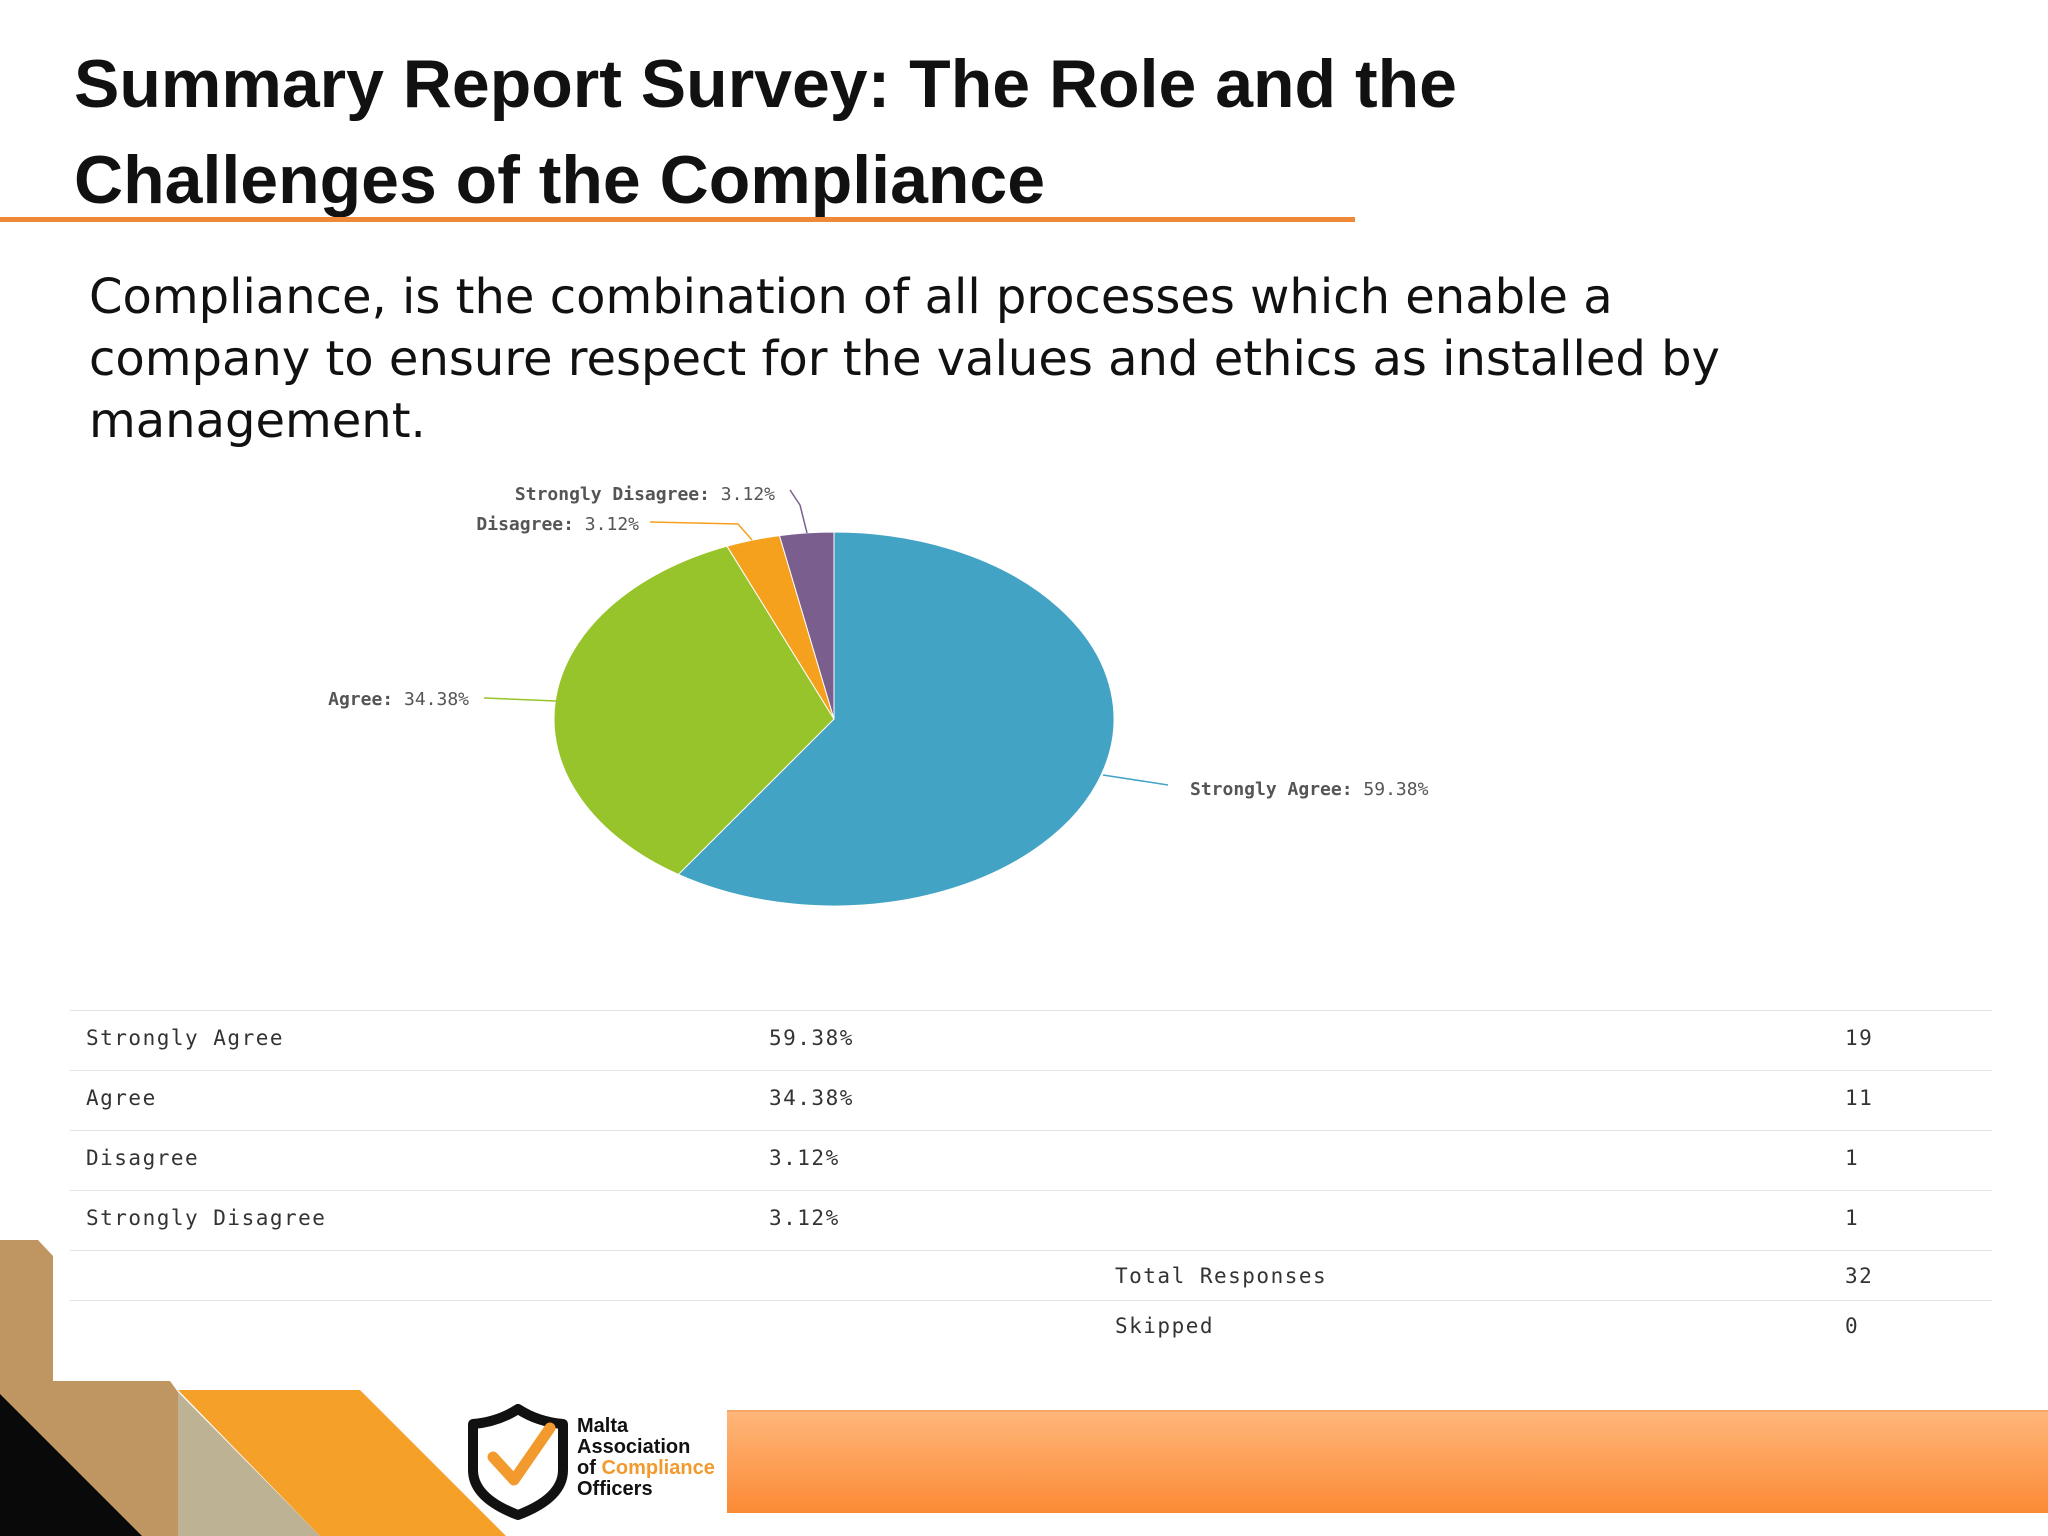 The height and width of the screenshot is (1536, 2048). Describe the element at coordinates (206, 1218) in the screenshot. I see `row-label: Strongly Disagree` at that location.